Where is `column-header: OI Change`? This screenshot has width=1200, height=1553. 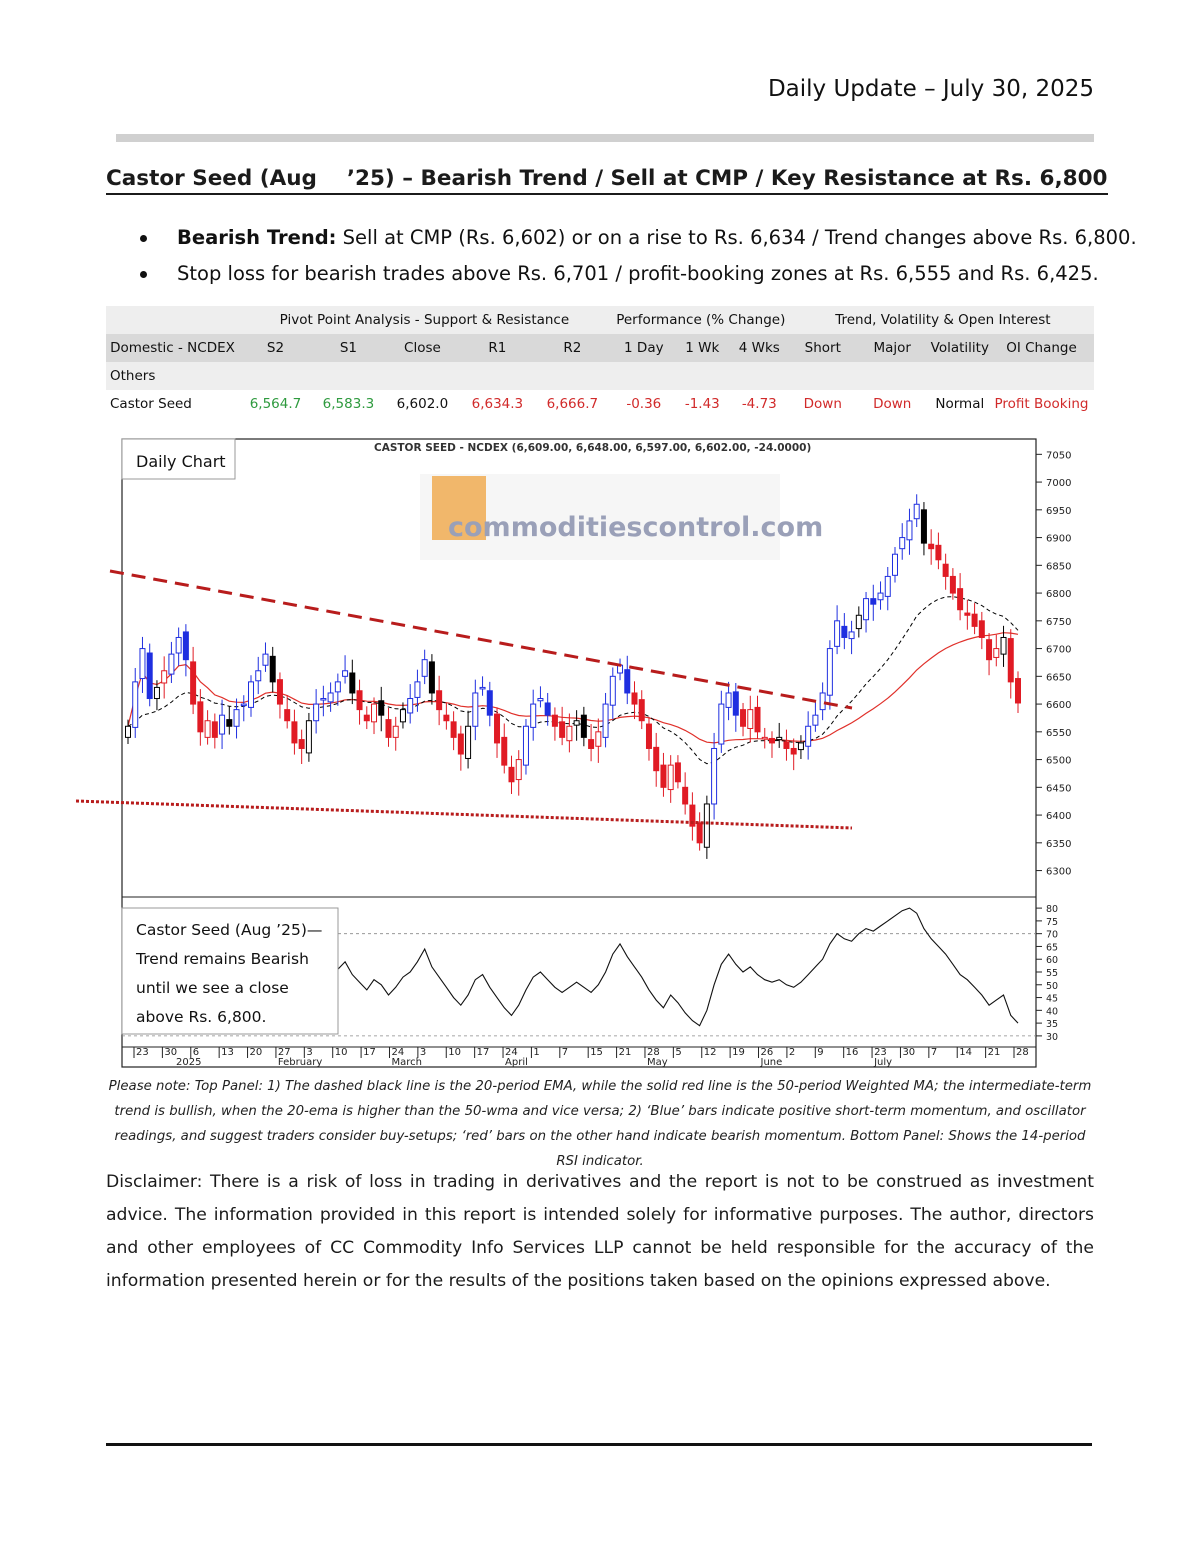
column-header: OI Change is located at coordinates (1041, 348).